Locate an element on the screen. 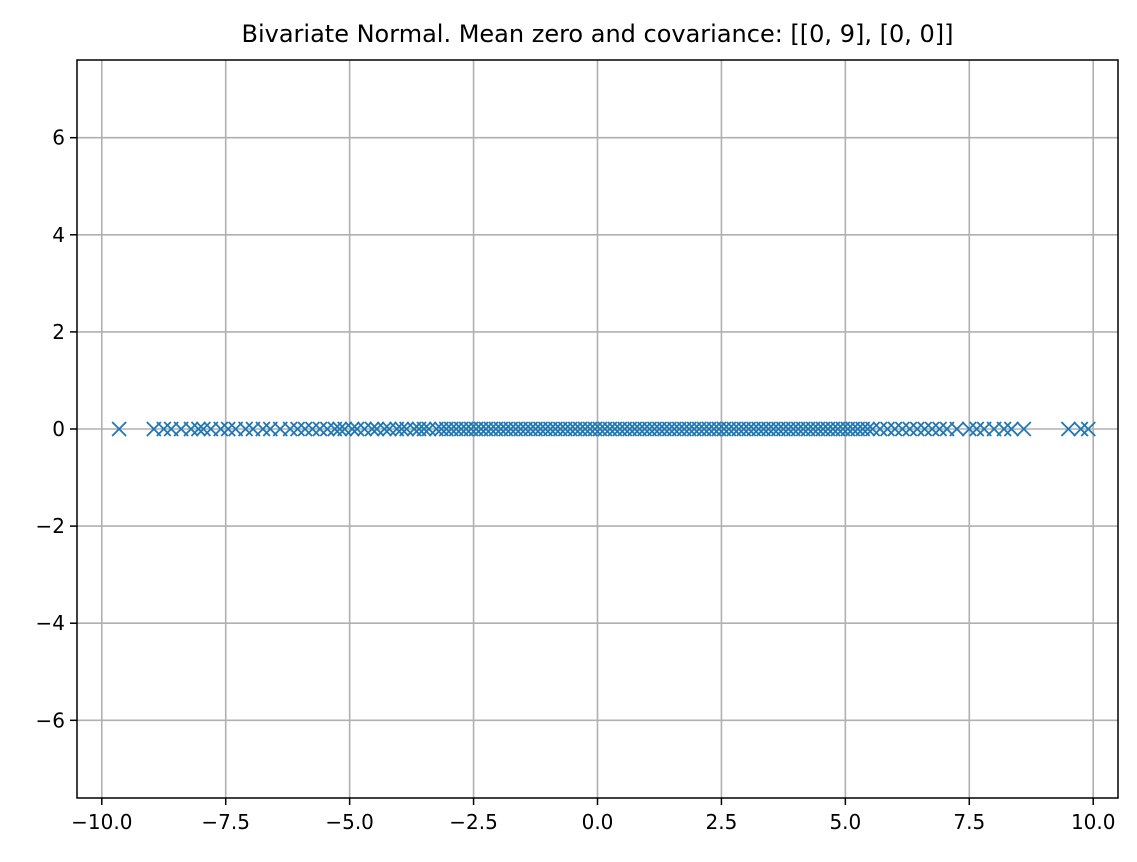  y-tick-label: 4 is located at coordinates (58, 235).